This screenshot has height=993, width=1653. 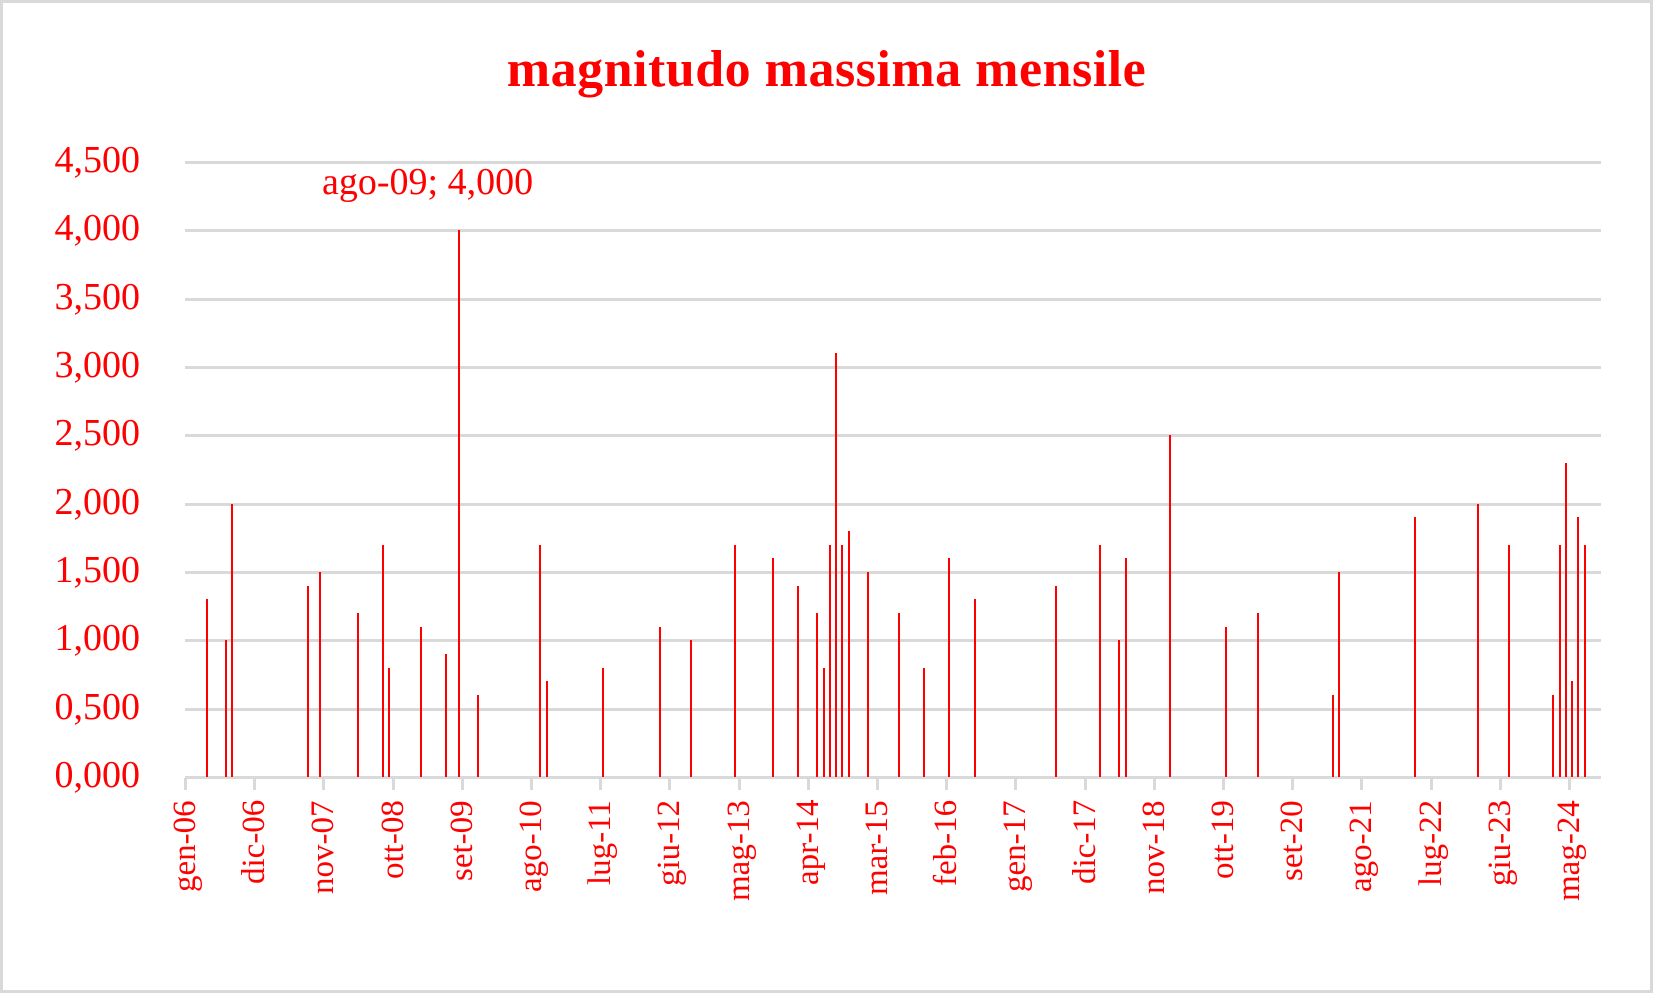 I want to click on x-tick-label: nov-07, so click(x=323, y=847).